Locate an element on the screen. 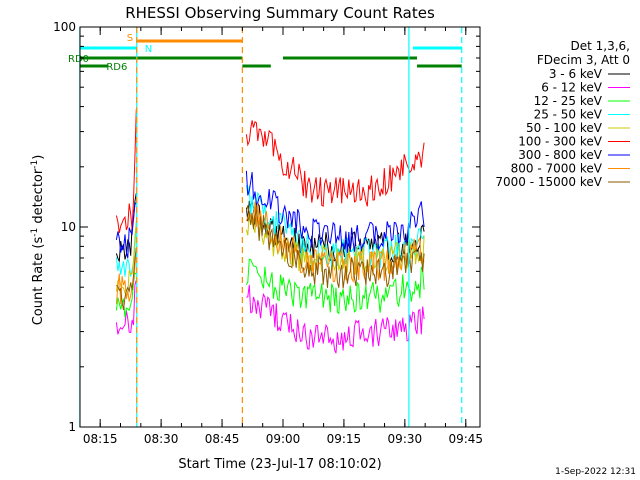 Image resolution: width=640 pixels, height=480 pixels. y-tick-label: 100 is located at coordinates (64, 27).